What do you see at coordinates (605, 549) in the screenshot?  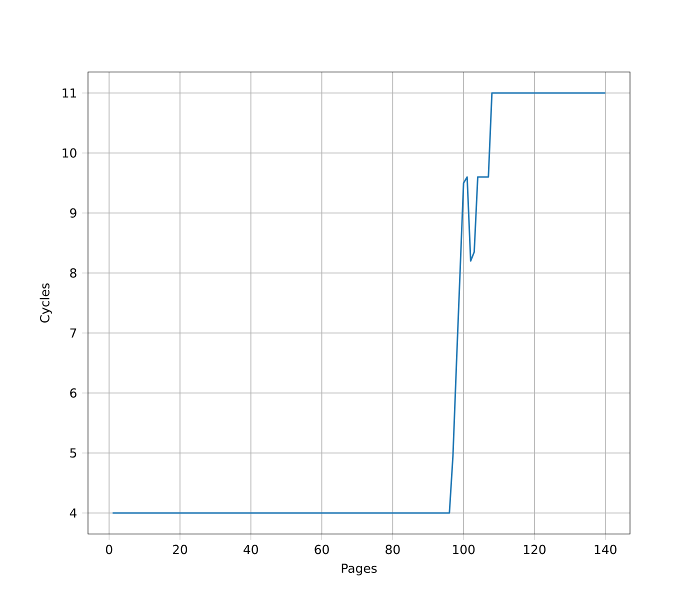 I see `x-tick-label: 140` at bounding box center [605, 549].